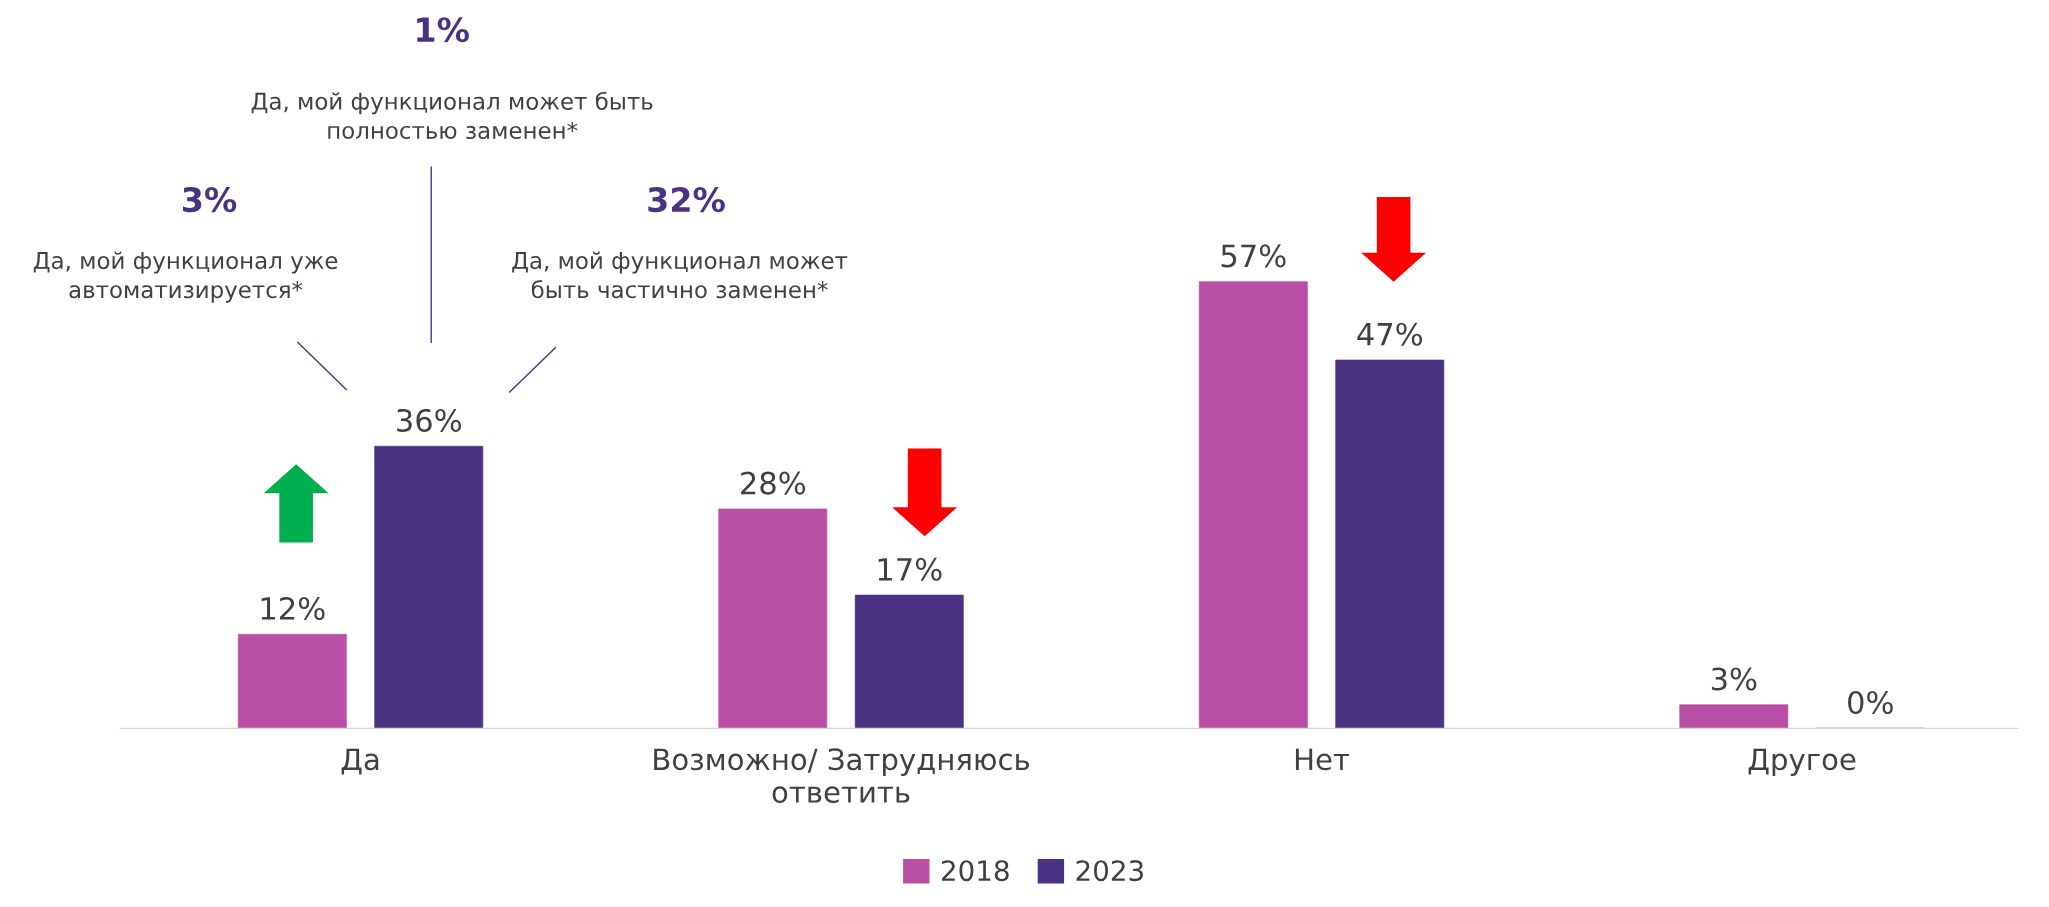  Describe the element at coordinates (773, 483) in the screenshot. I see `data-label: 28%` at that location.